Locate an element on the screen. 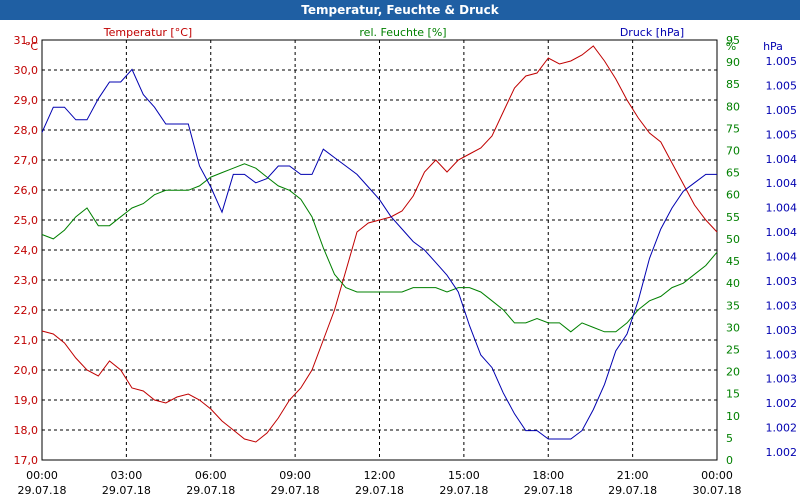 This screenshot has height=500, width=800. y-tick-label-temperature: 22,0 is located at coordinates (26, 310).